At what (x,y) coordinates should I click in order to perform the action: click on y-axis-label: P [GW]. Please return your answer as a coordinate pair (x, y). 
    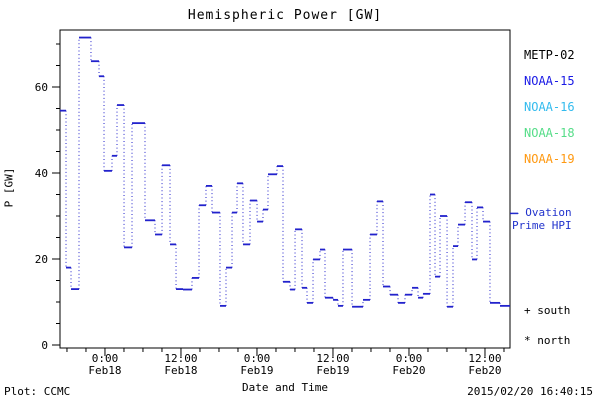
    Looking at the image, I should click on (9, 187).